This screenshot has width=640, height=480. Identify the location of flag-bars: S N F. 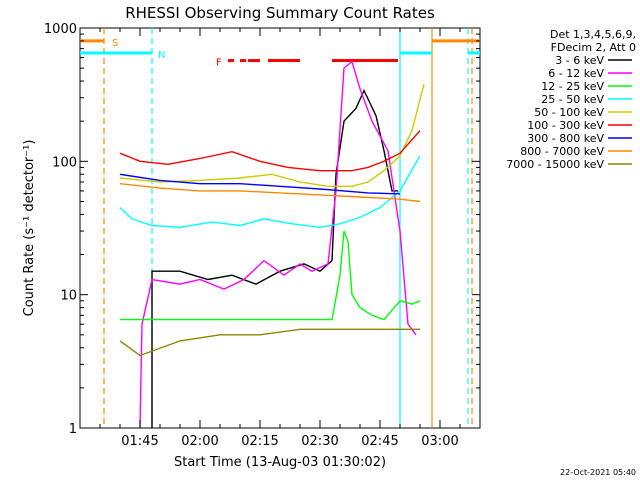
(280, 53).